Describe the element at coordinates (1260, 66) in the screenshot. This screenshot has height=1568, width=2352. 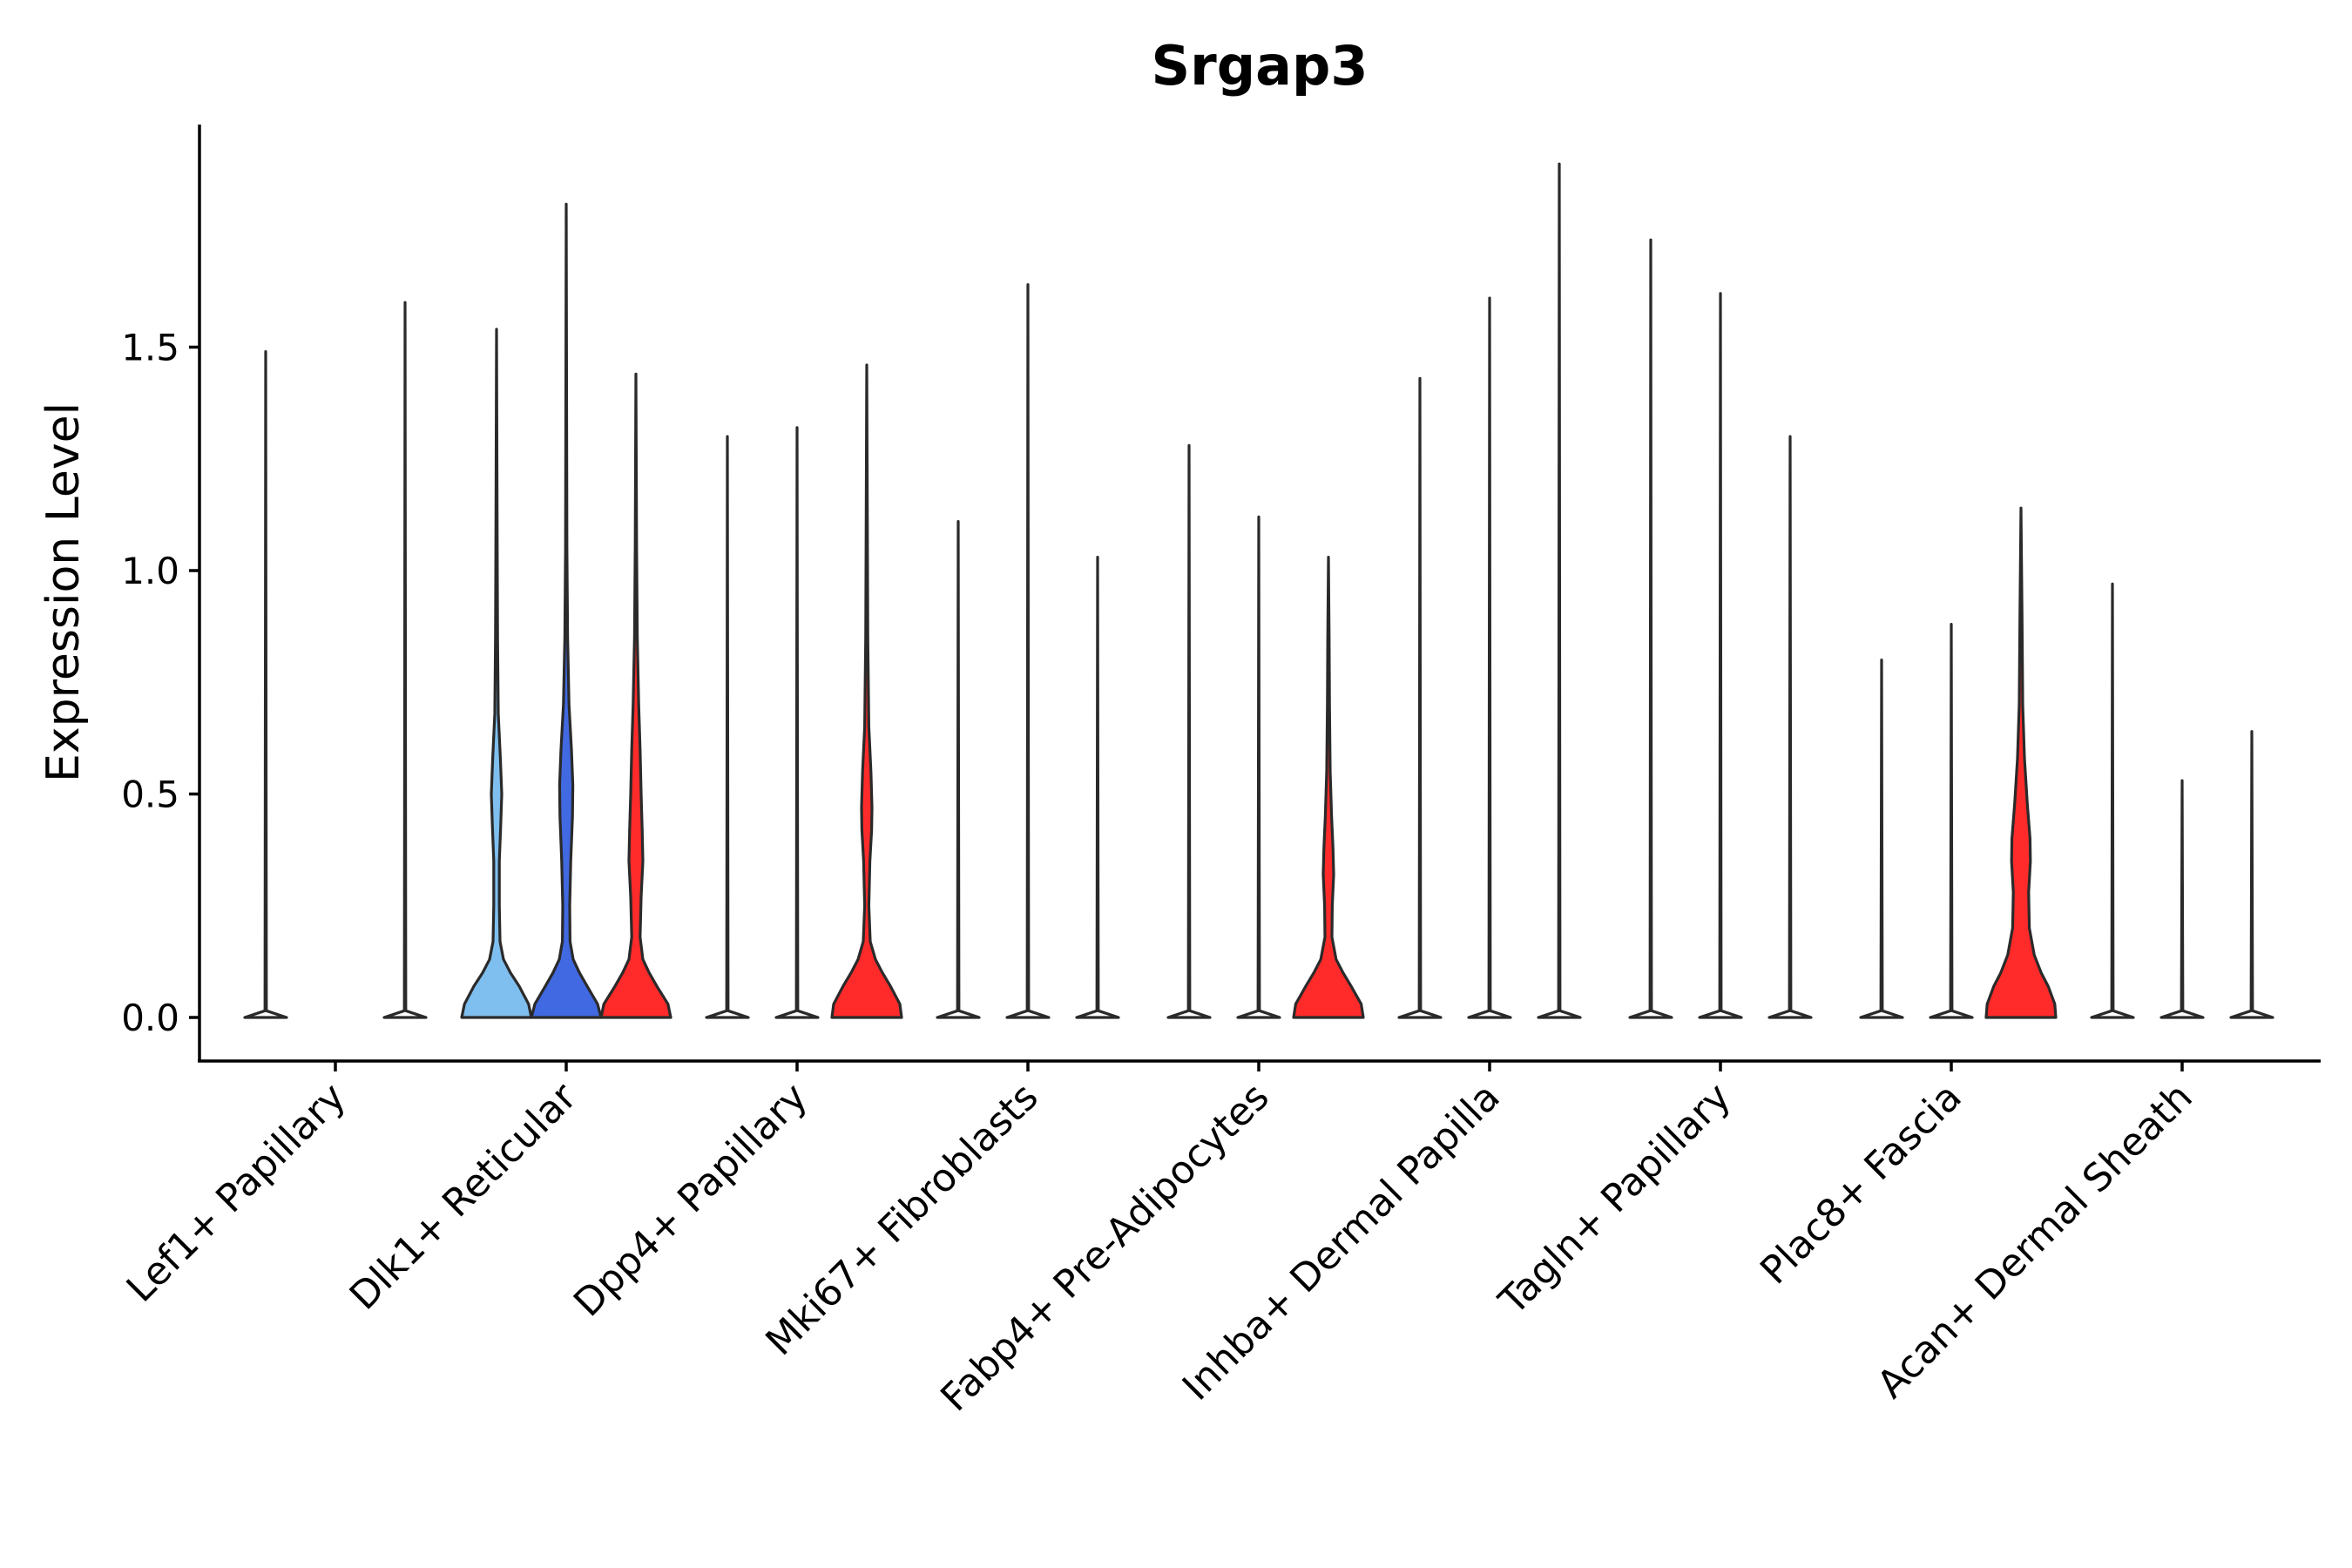
I see `chart-title: Srgap3` at that location.